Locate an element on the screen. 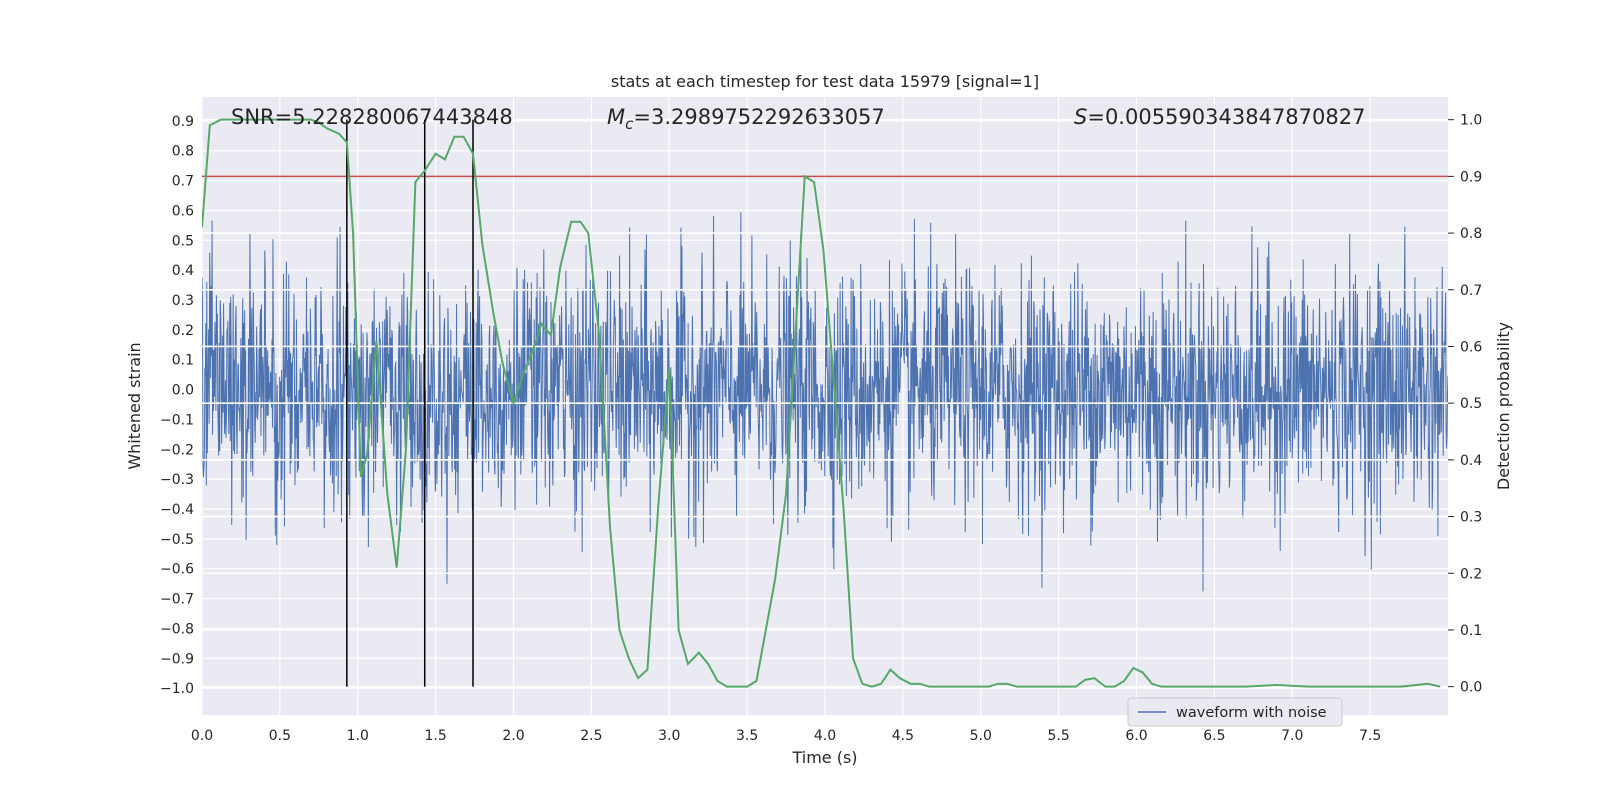 This screenshot has width=1600, height=800. y2-tick-label-4: 0.6 is located at coordinates (1471, 347).